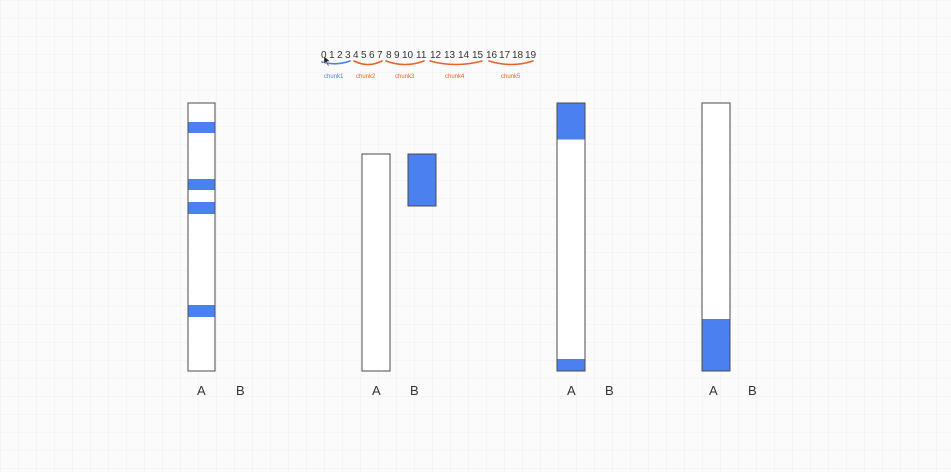 The image size is (951, 472). I want to click on chunk4-bracket, so click(456, 63).